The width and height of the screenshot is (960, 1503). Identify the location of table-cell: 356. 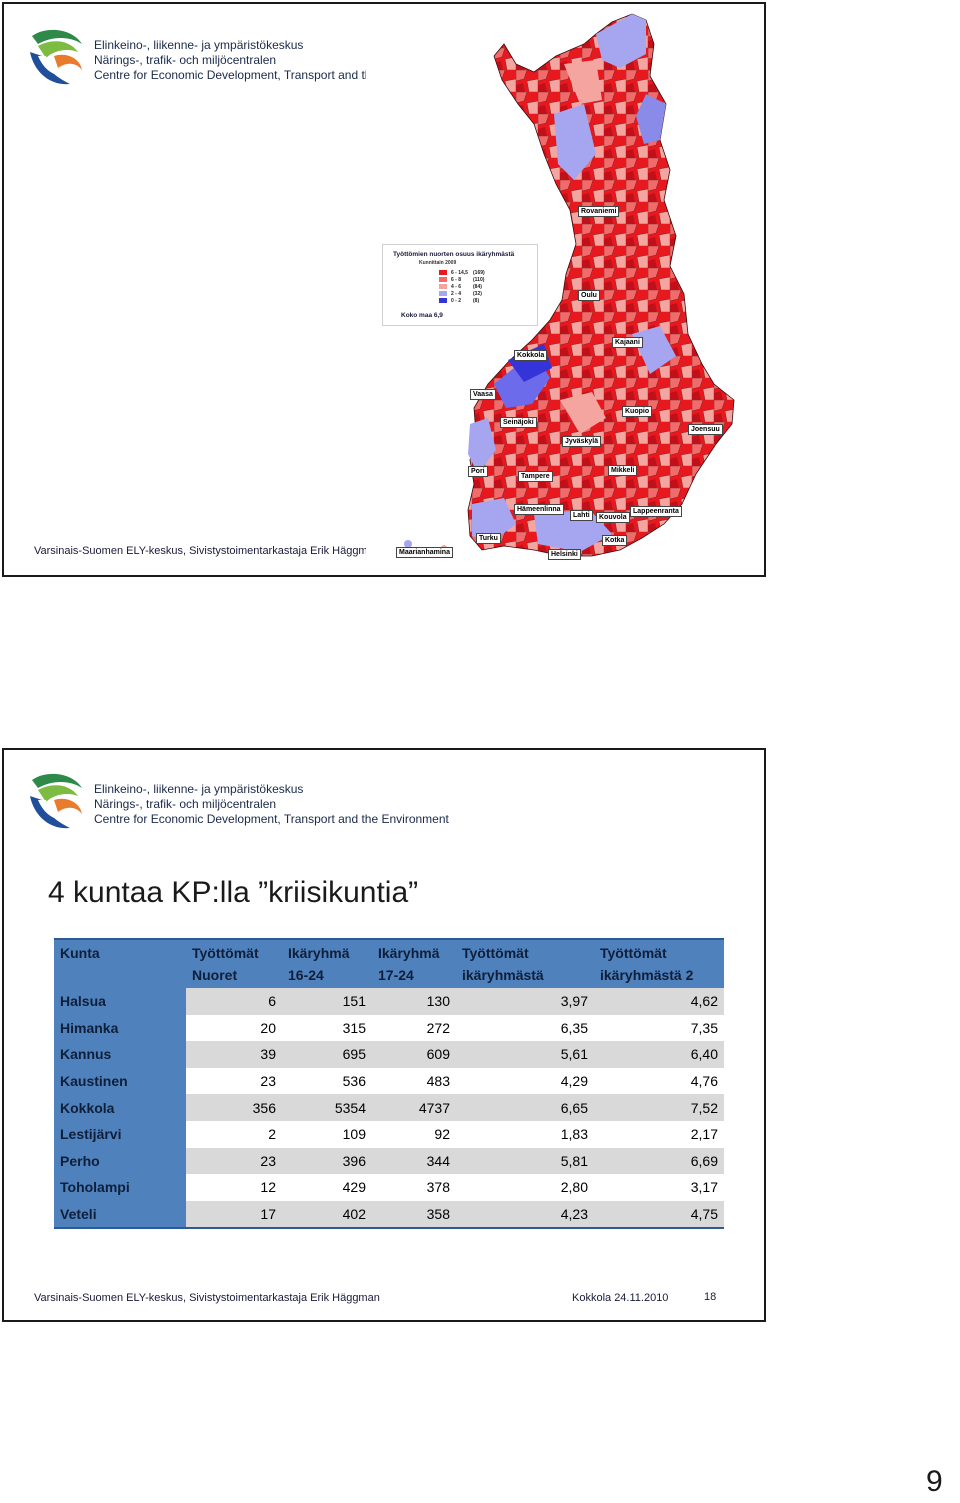
(234, 1107).